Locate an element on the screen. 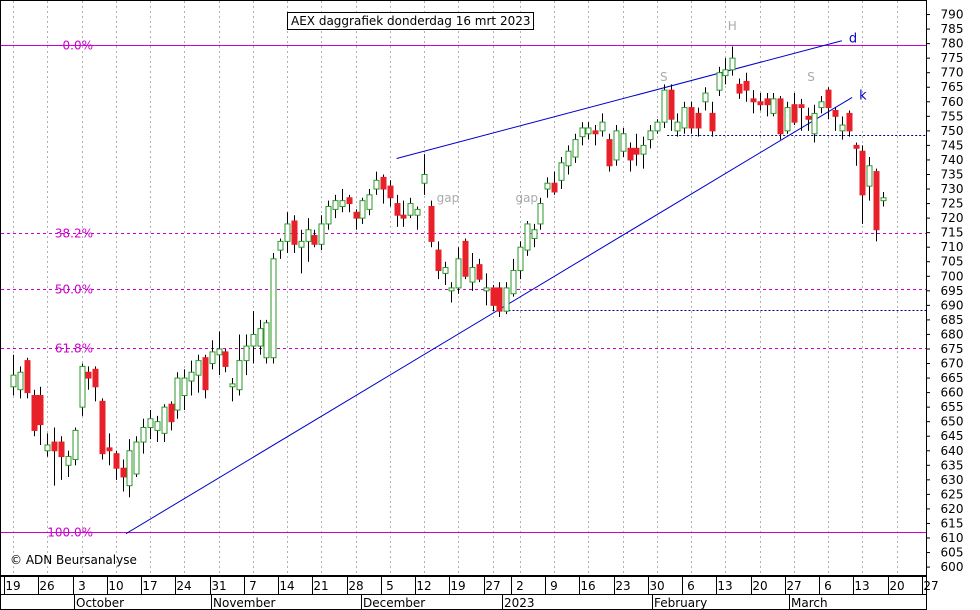 The height and width of the screenshot is (610, 980). y-tick-label: 760 is located at coordinates (952, 102).